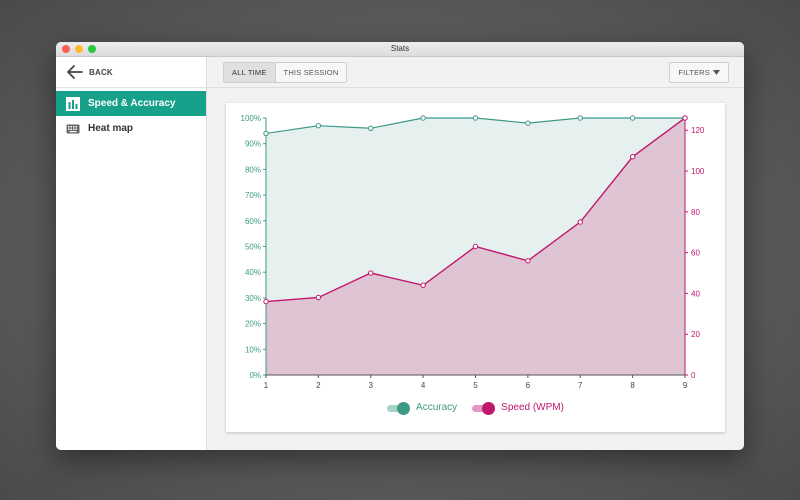 This screenshot has width=800, height=500. I want to click on bar-chart-icon, so click(73, 103).